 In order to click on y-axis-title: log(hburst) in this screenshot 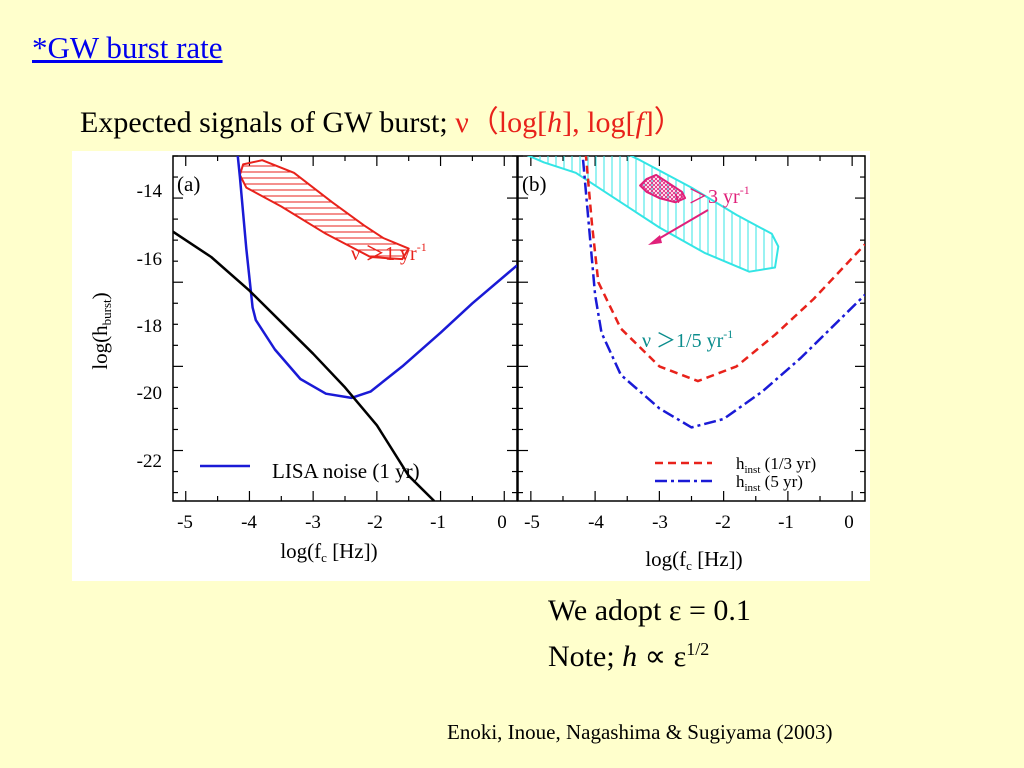, I will do `click(101, 330)`.